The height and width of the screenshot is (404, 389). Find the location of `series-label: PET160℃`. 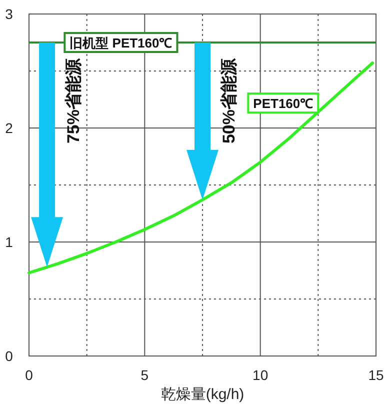

series-label: PET160℃ is located at coordinates (283, 104).